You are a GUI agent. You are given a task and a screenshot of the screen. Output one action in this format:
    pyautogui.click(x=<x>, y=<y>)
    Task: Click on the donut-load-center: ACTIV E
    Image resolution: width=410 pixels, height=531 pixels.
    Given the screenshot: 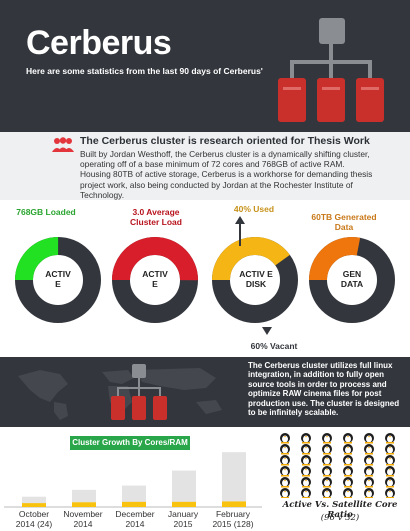 What is the action you would take?
    pyautogui.click(x=155, y=279)
    